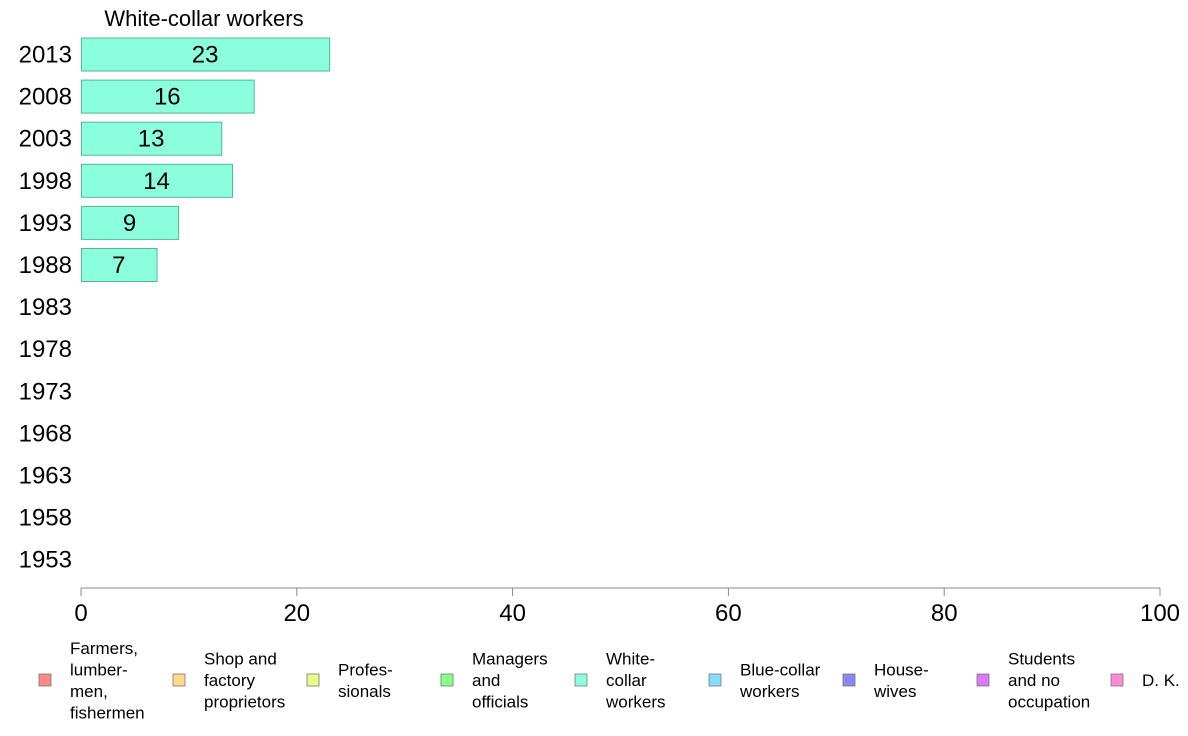 This screenshot has height=736, width=1188. Describe the element at coordinates (365, 669) in the screenshot. I see `legend-label: Profes-` at that location.